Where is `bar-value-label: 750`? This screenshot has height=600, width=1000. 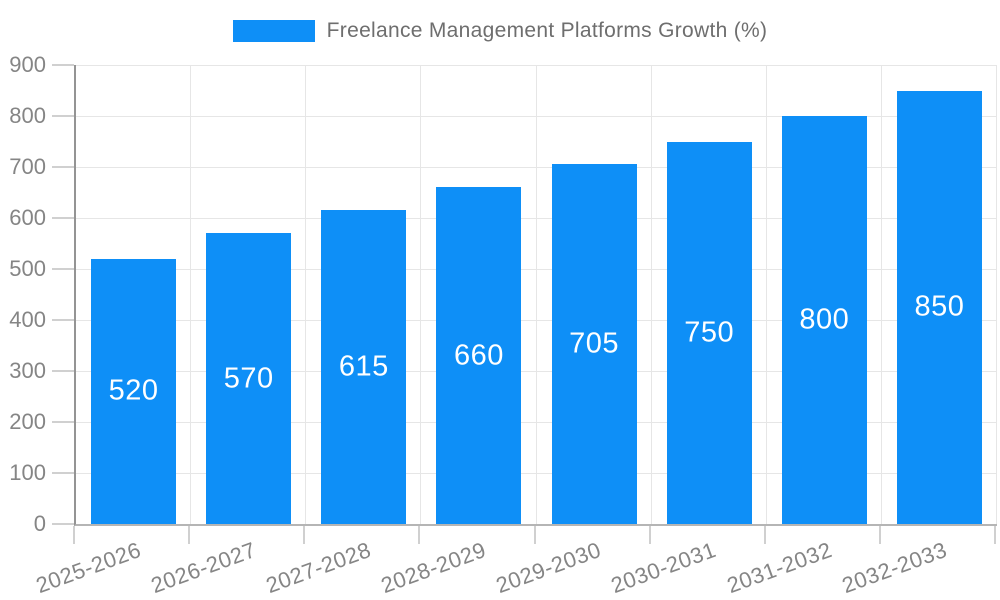 bar-value-label: 750 is located at coordinates (709, 332).